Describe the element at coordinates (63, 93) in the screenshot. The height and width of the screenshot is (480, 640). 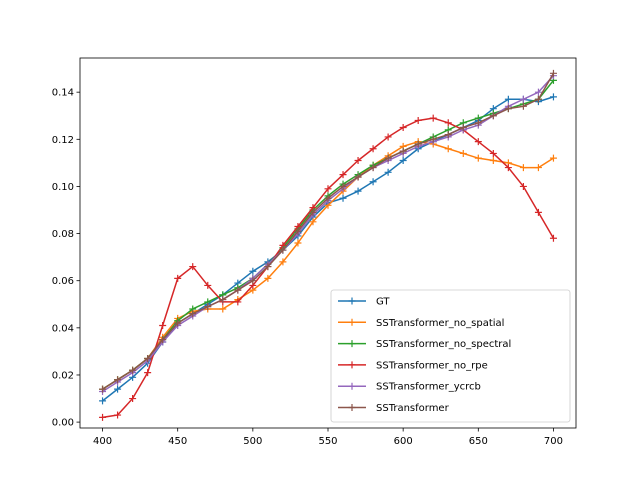
I see `y-tick-label: 0.14` at that location.